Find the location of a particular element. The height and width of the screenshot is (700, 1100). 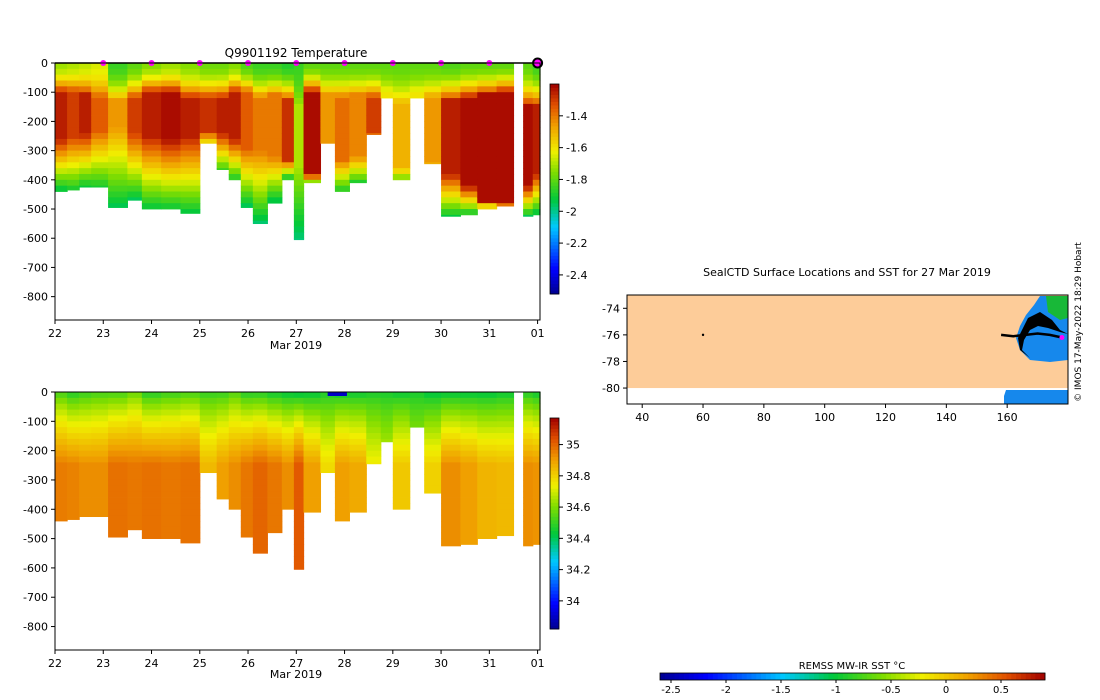

sst-colorbar-tick-label: -2.5 is located at coordinates (671, 690).